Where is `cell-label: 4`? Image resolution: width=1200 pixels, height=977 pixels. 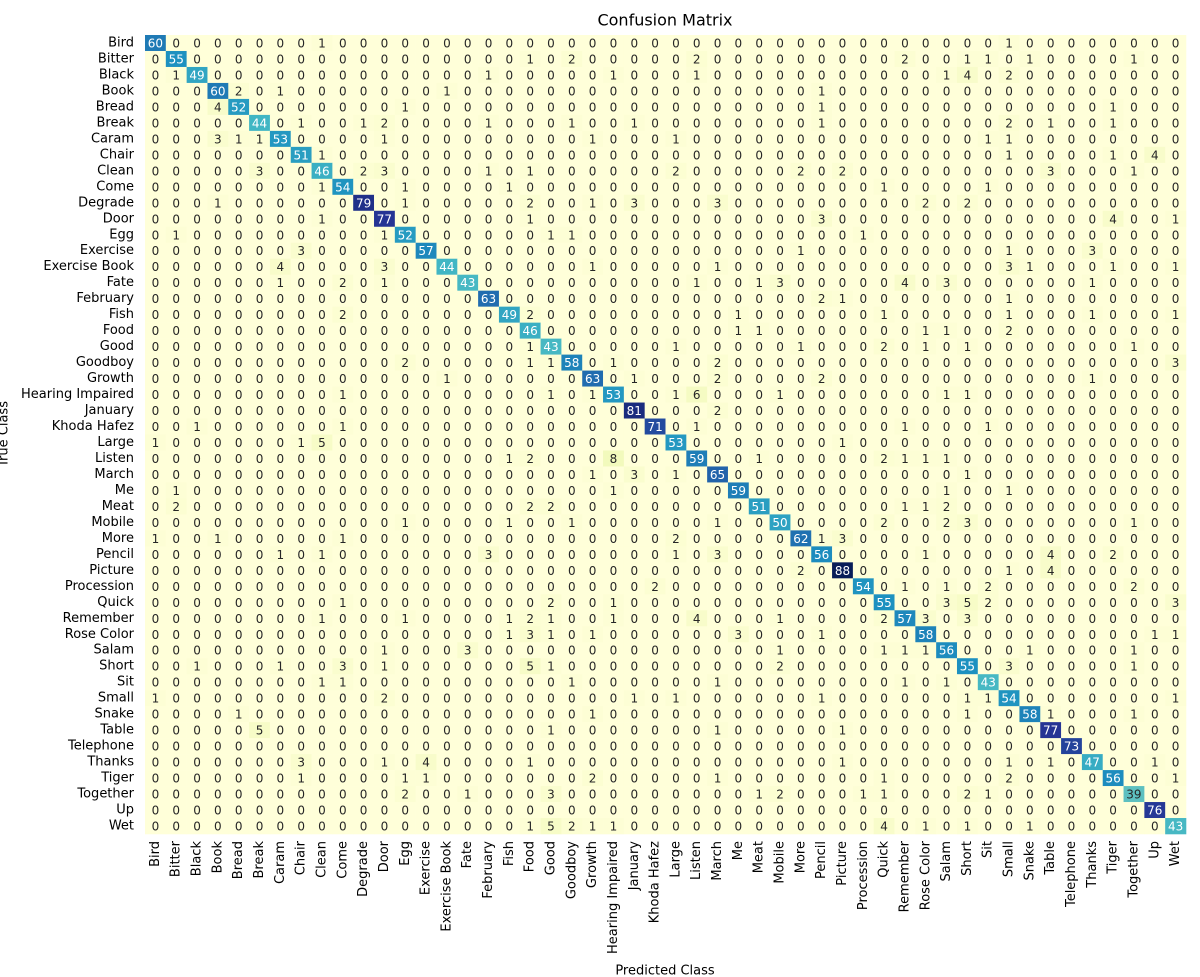 cell-label: 4 is located at coordinates (1051, 555).